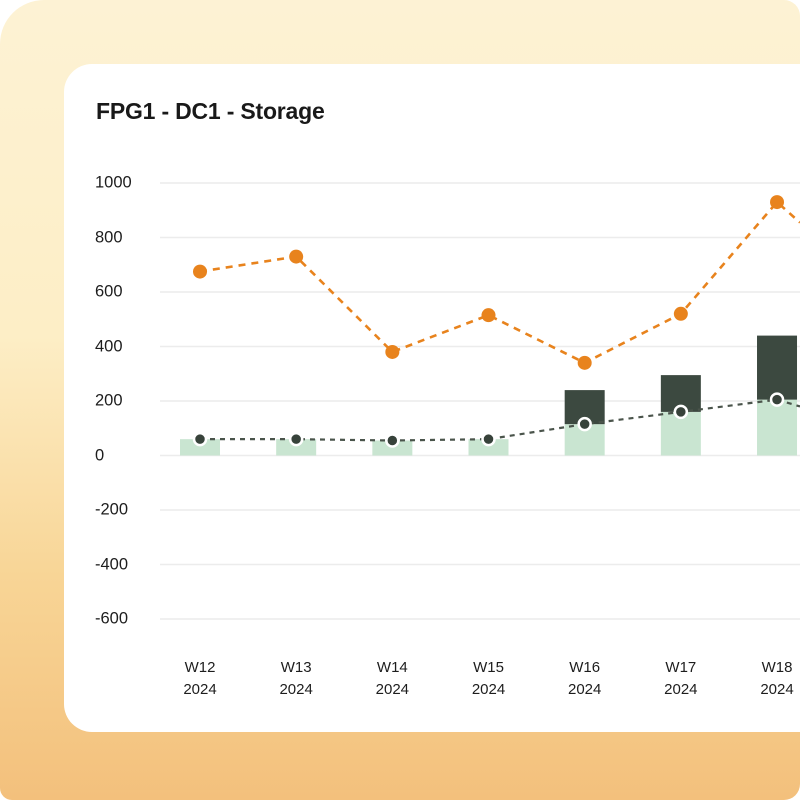  Describe the element at coordinates (681, 678) in the screenshot. I see `x-tick-label: W17 2024` at that location.